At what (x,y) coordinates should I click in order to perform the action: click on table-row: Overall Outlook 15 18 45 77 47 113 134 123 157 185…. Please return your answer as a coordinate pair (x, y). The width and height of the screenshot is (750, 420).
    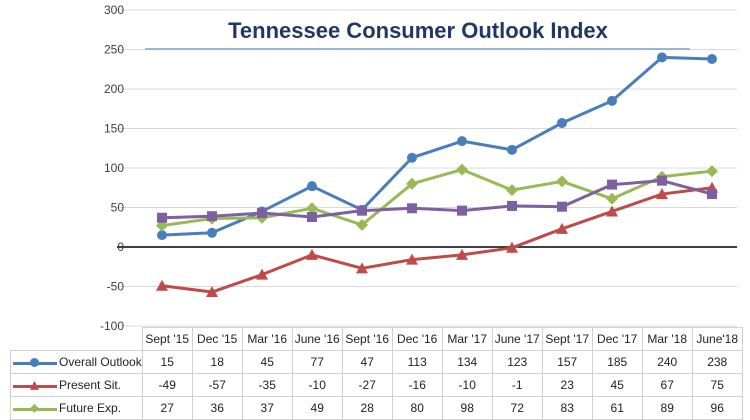
    Looking at the image, I should click on (376, 362).